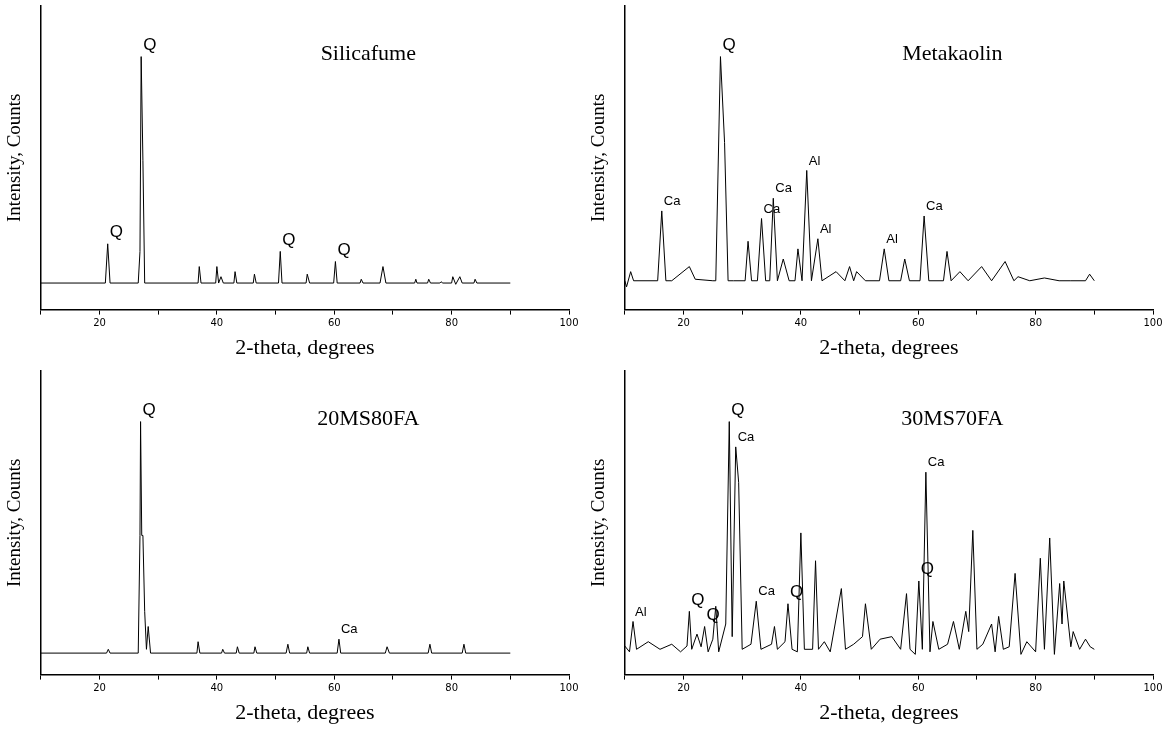  I want to click on chart-title: 20MS80FA, so click(368, 417).